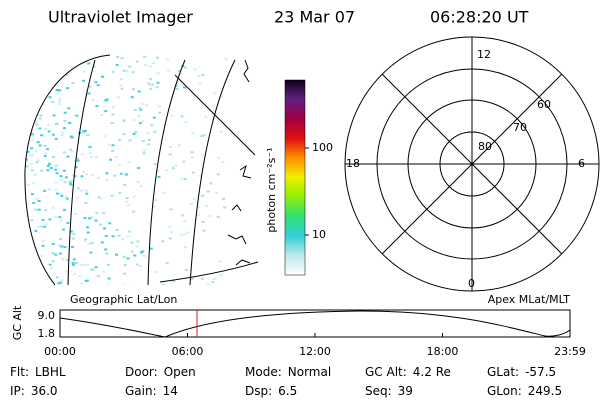 This screenshot has width=600, height=400. I want to click on time: 06:28:20 UT, so click(479, 17).